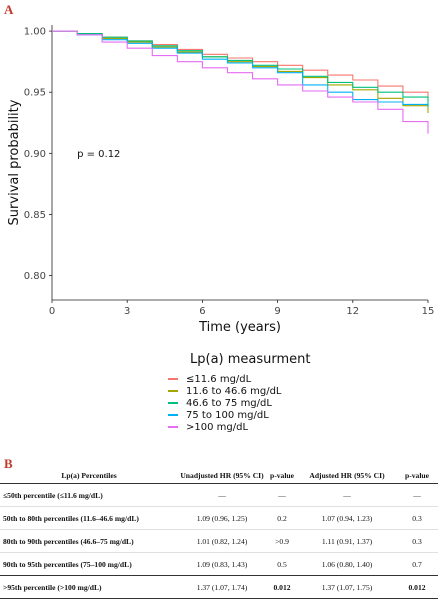 Image resolution: width=440 pixels, height=599 pixels. What do you see at coordinates (222, 541) in the screenshot?
I see `unadjusted-hr-cell: 1.01 (0.82, 1.24)` at bounding box center [222, 541].